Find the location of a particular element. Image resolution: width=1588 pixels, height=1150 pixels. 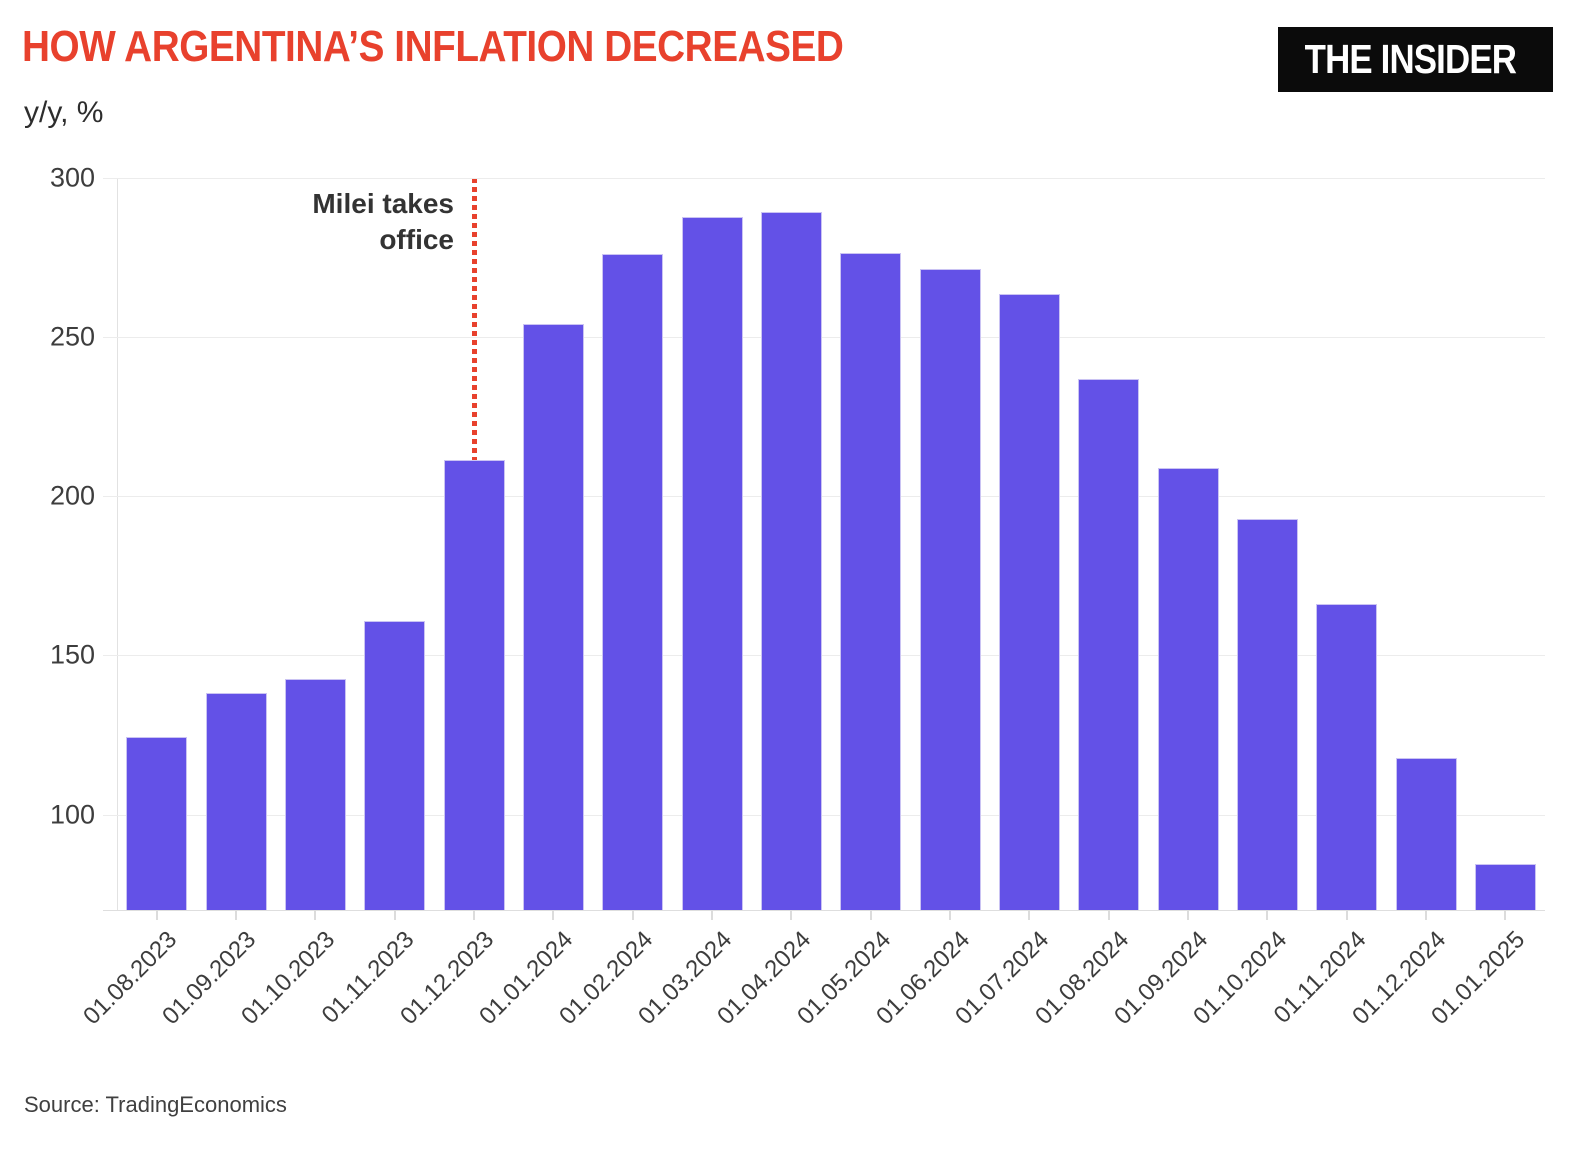

y-axis-label: 100 is located at coordinates (72, 814).